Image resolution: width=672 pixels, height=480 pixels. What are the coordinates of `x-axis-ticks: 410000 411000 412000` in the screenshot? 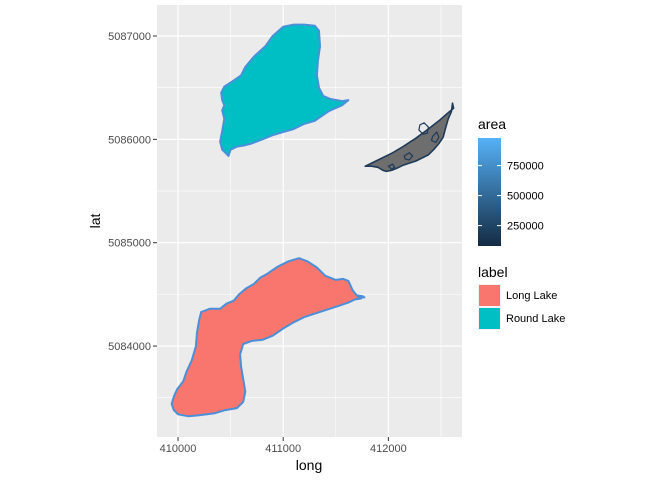 It's located at (283, 446).